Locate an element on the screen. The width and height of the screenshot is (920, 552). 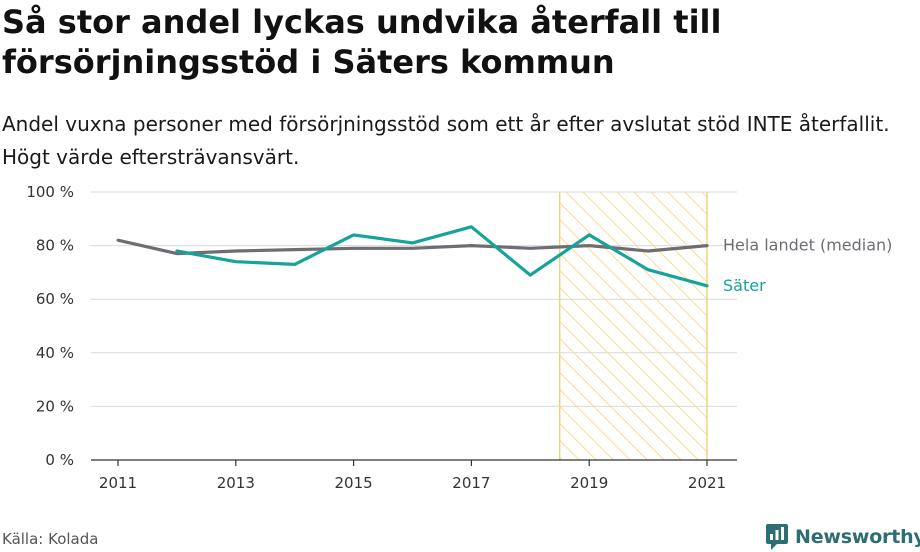
x-tick-label: 2011 is located at coordinates (118, 483).